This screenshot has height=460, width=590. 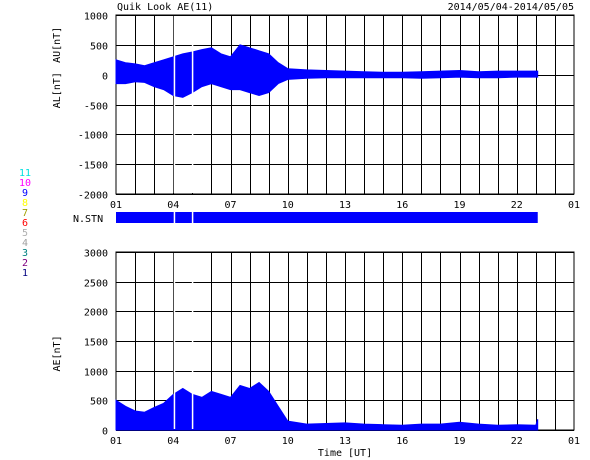 I want to click on station-legend-item: 8, so click(x=25, y=203).